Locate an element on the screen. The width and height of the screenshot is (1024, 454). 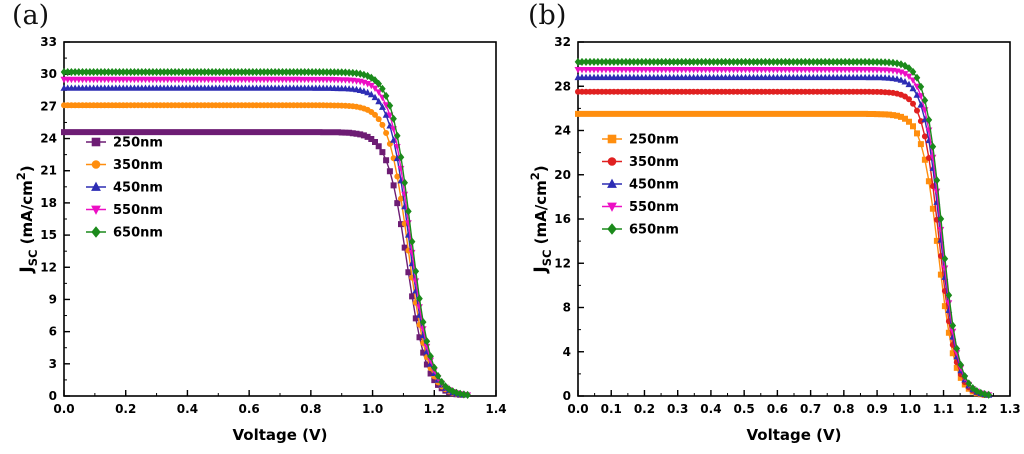
legend-label: 350nm is located at coordinates (138, 165).